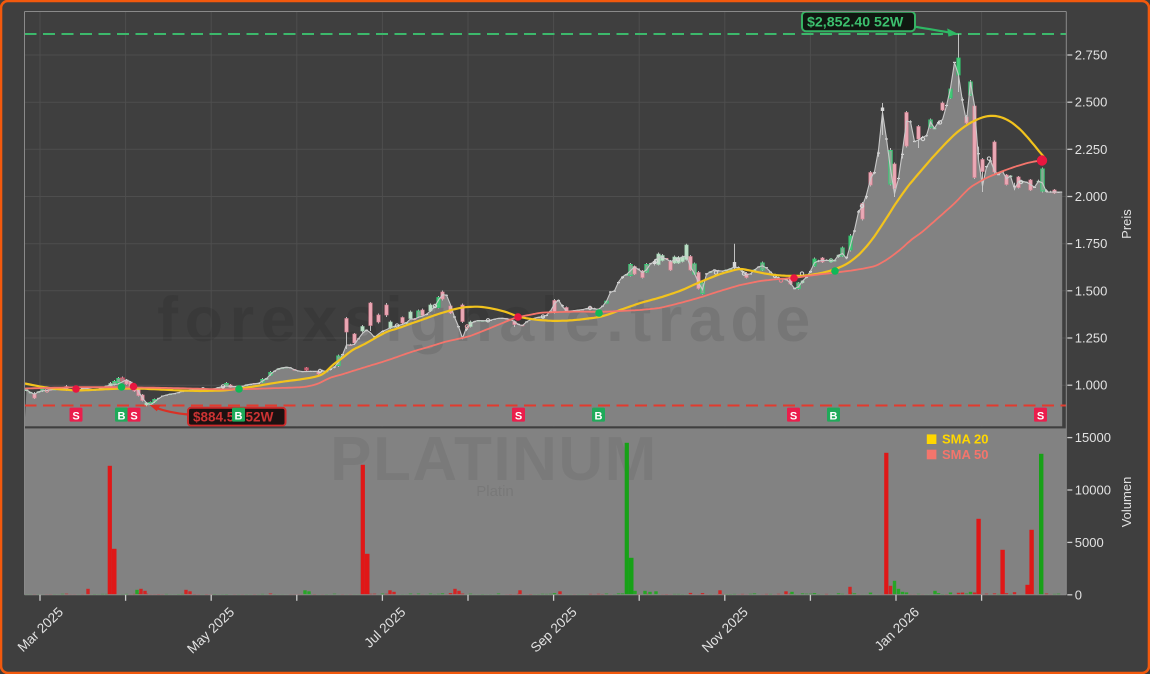  Describe the element at coordinates (1089, 542) in the screenshot. I see `svg-text: 5000` at that location.